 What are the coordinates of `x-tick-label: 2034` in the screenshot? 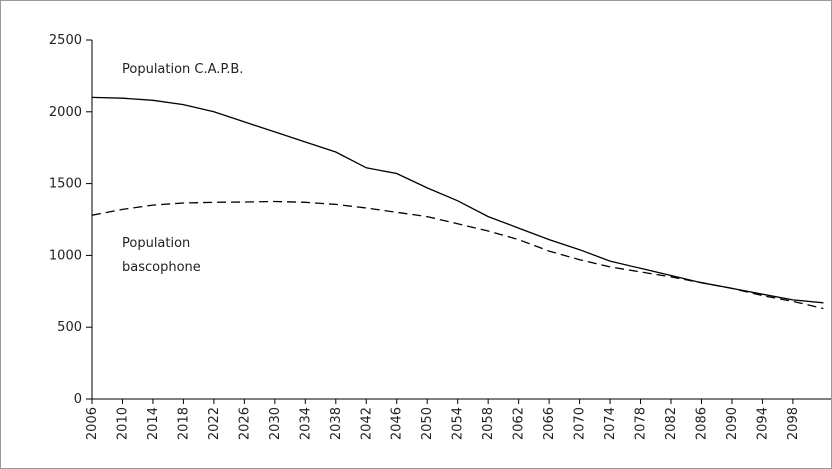 It's located at (305, 423).